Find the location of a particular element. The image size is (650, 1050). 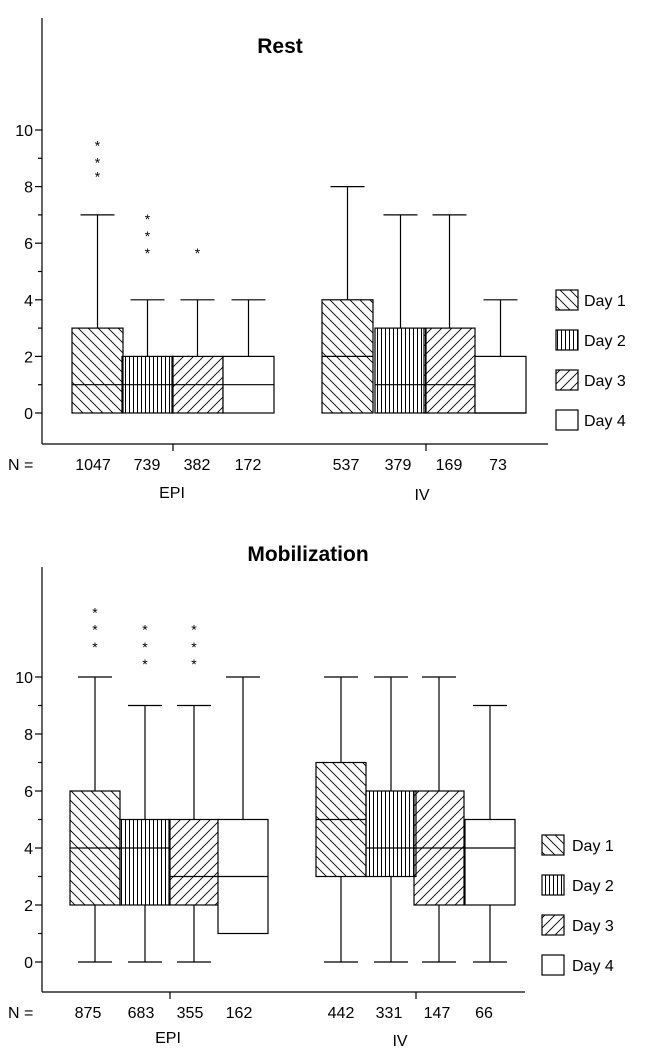

n-labels: N = 1047 739 382 172 537 379 169 73 is located at coordinates (257, 465).